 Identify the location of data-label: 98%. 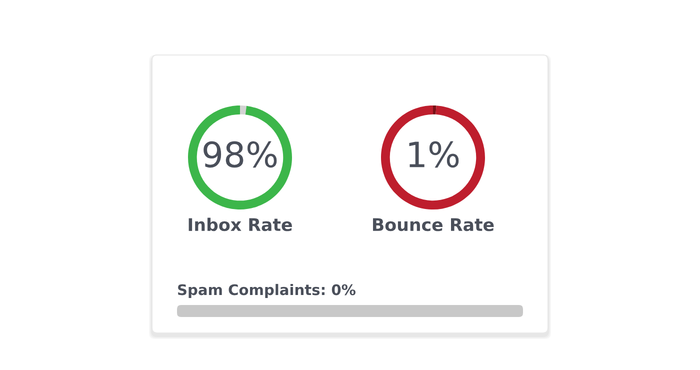
(240, 154).